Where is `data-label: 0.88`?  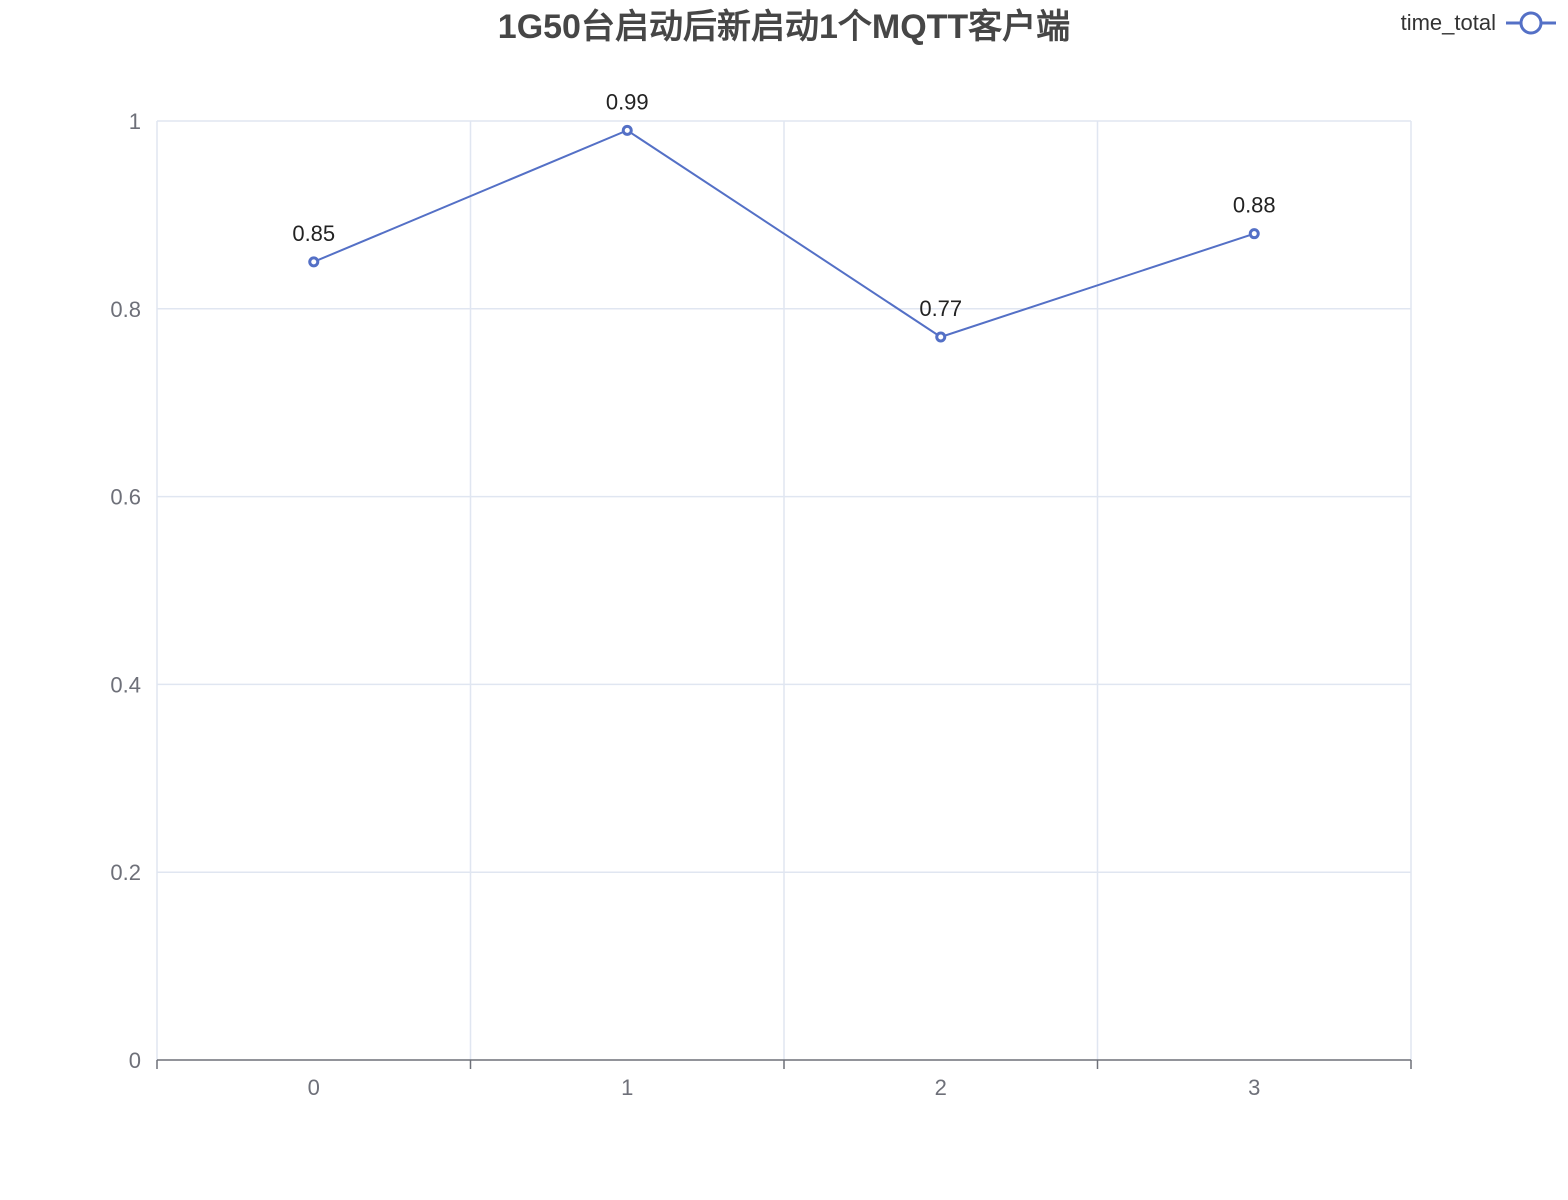 data-label: 0.88 is located at coordinates (1254, 205).